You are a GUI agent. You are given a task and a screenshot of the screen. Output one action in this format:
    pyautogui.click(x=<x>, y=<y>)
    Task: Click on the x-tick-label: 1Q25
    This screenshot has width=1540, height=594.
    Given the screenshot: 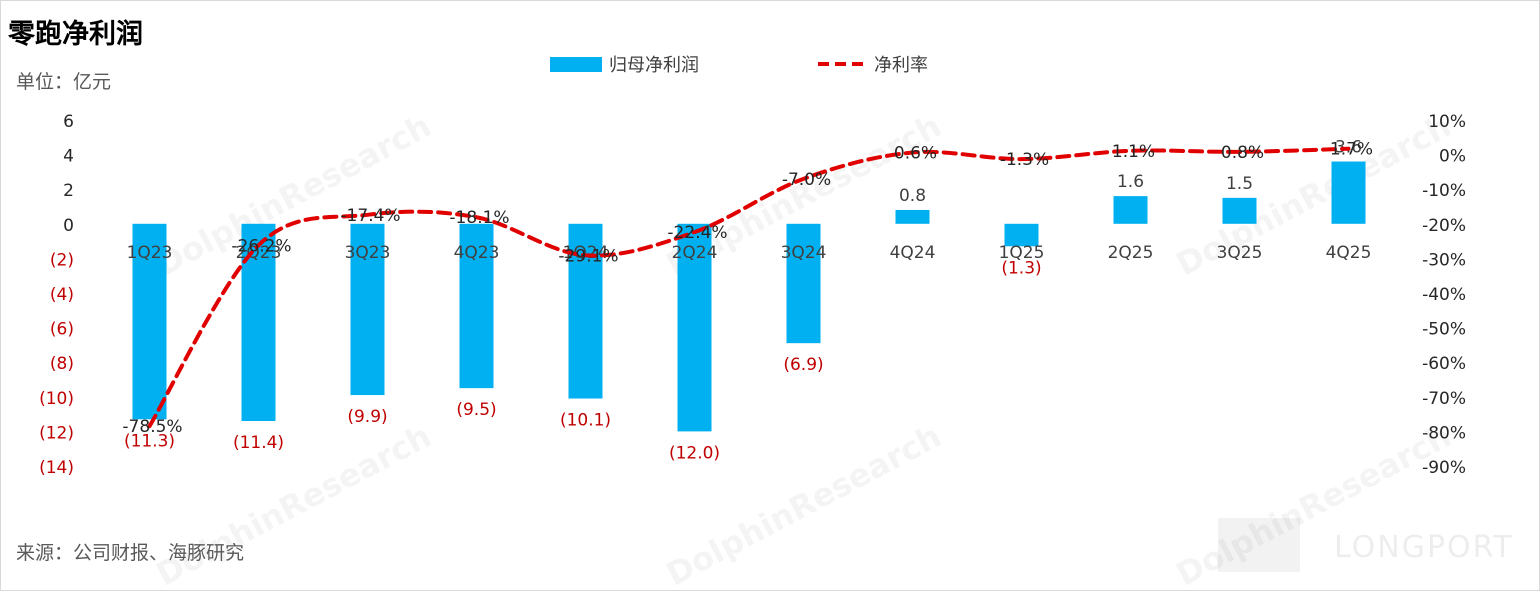 What is the action you would take?
    pyautogui.click(x=1022, y=253)
    